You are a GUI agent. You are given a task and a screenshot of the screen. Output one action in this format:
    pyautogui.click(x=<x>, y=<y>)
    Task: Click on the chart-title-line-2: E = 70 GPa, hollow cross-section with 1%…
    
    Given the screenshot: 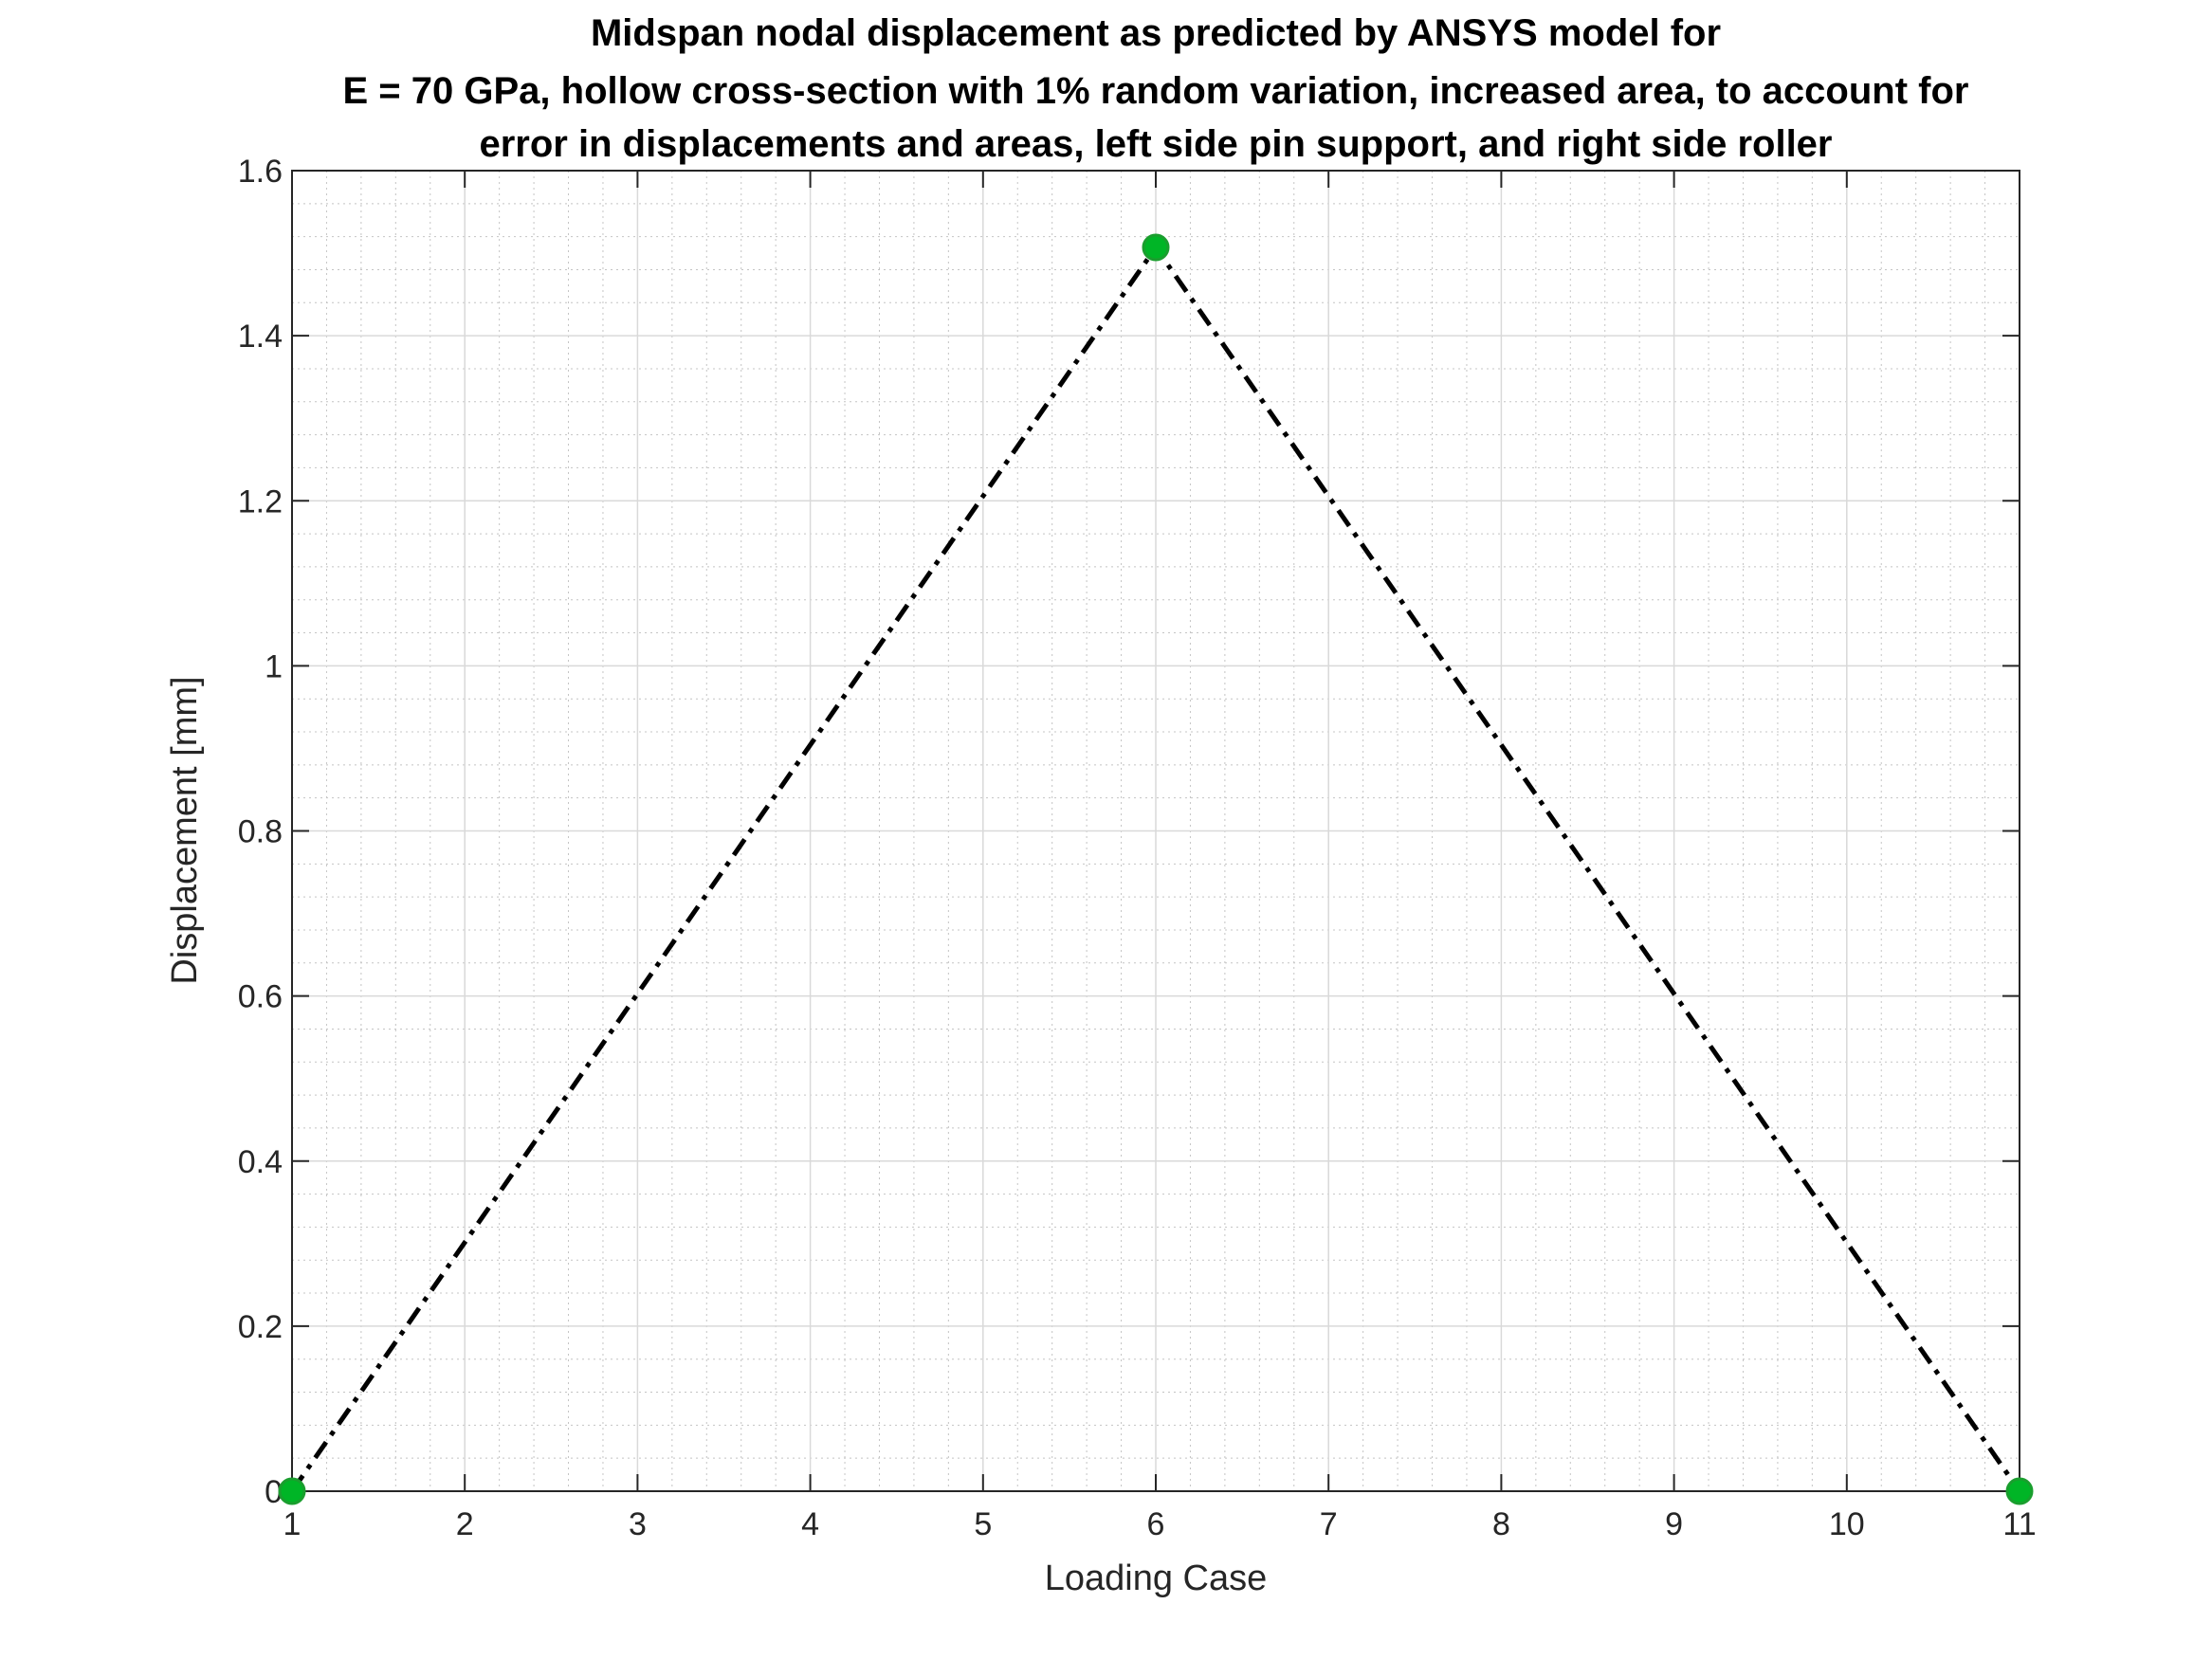 What is the action you would take?
    pyautogui.click(x=1156, y=91)
    